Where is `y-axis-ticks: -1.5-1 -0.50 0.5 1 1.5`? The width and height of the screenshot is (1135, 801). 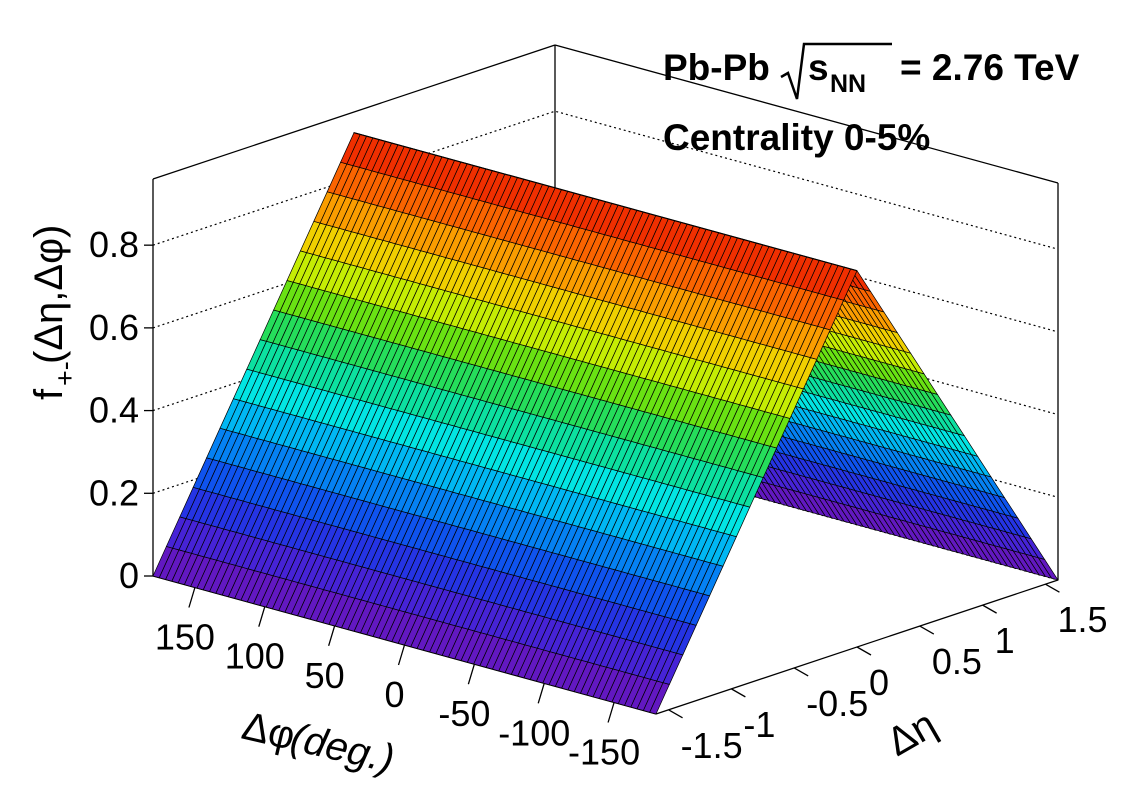 y-axis-ticks: -1.5-1 -0.50 0.5 1 1.5 is located at coordinates (887, 674).